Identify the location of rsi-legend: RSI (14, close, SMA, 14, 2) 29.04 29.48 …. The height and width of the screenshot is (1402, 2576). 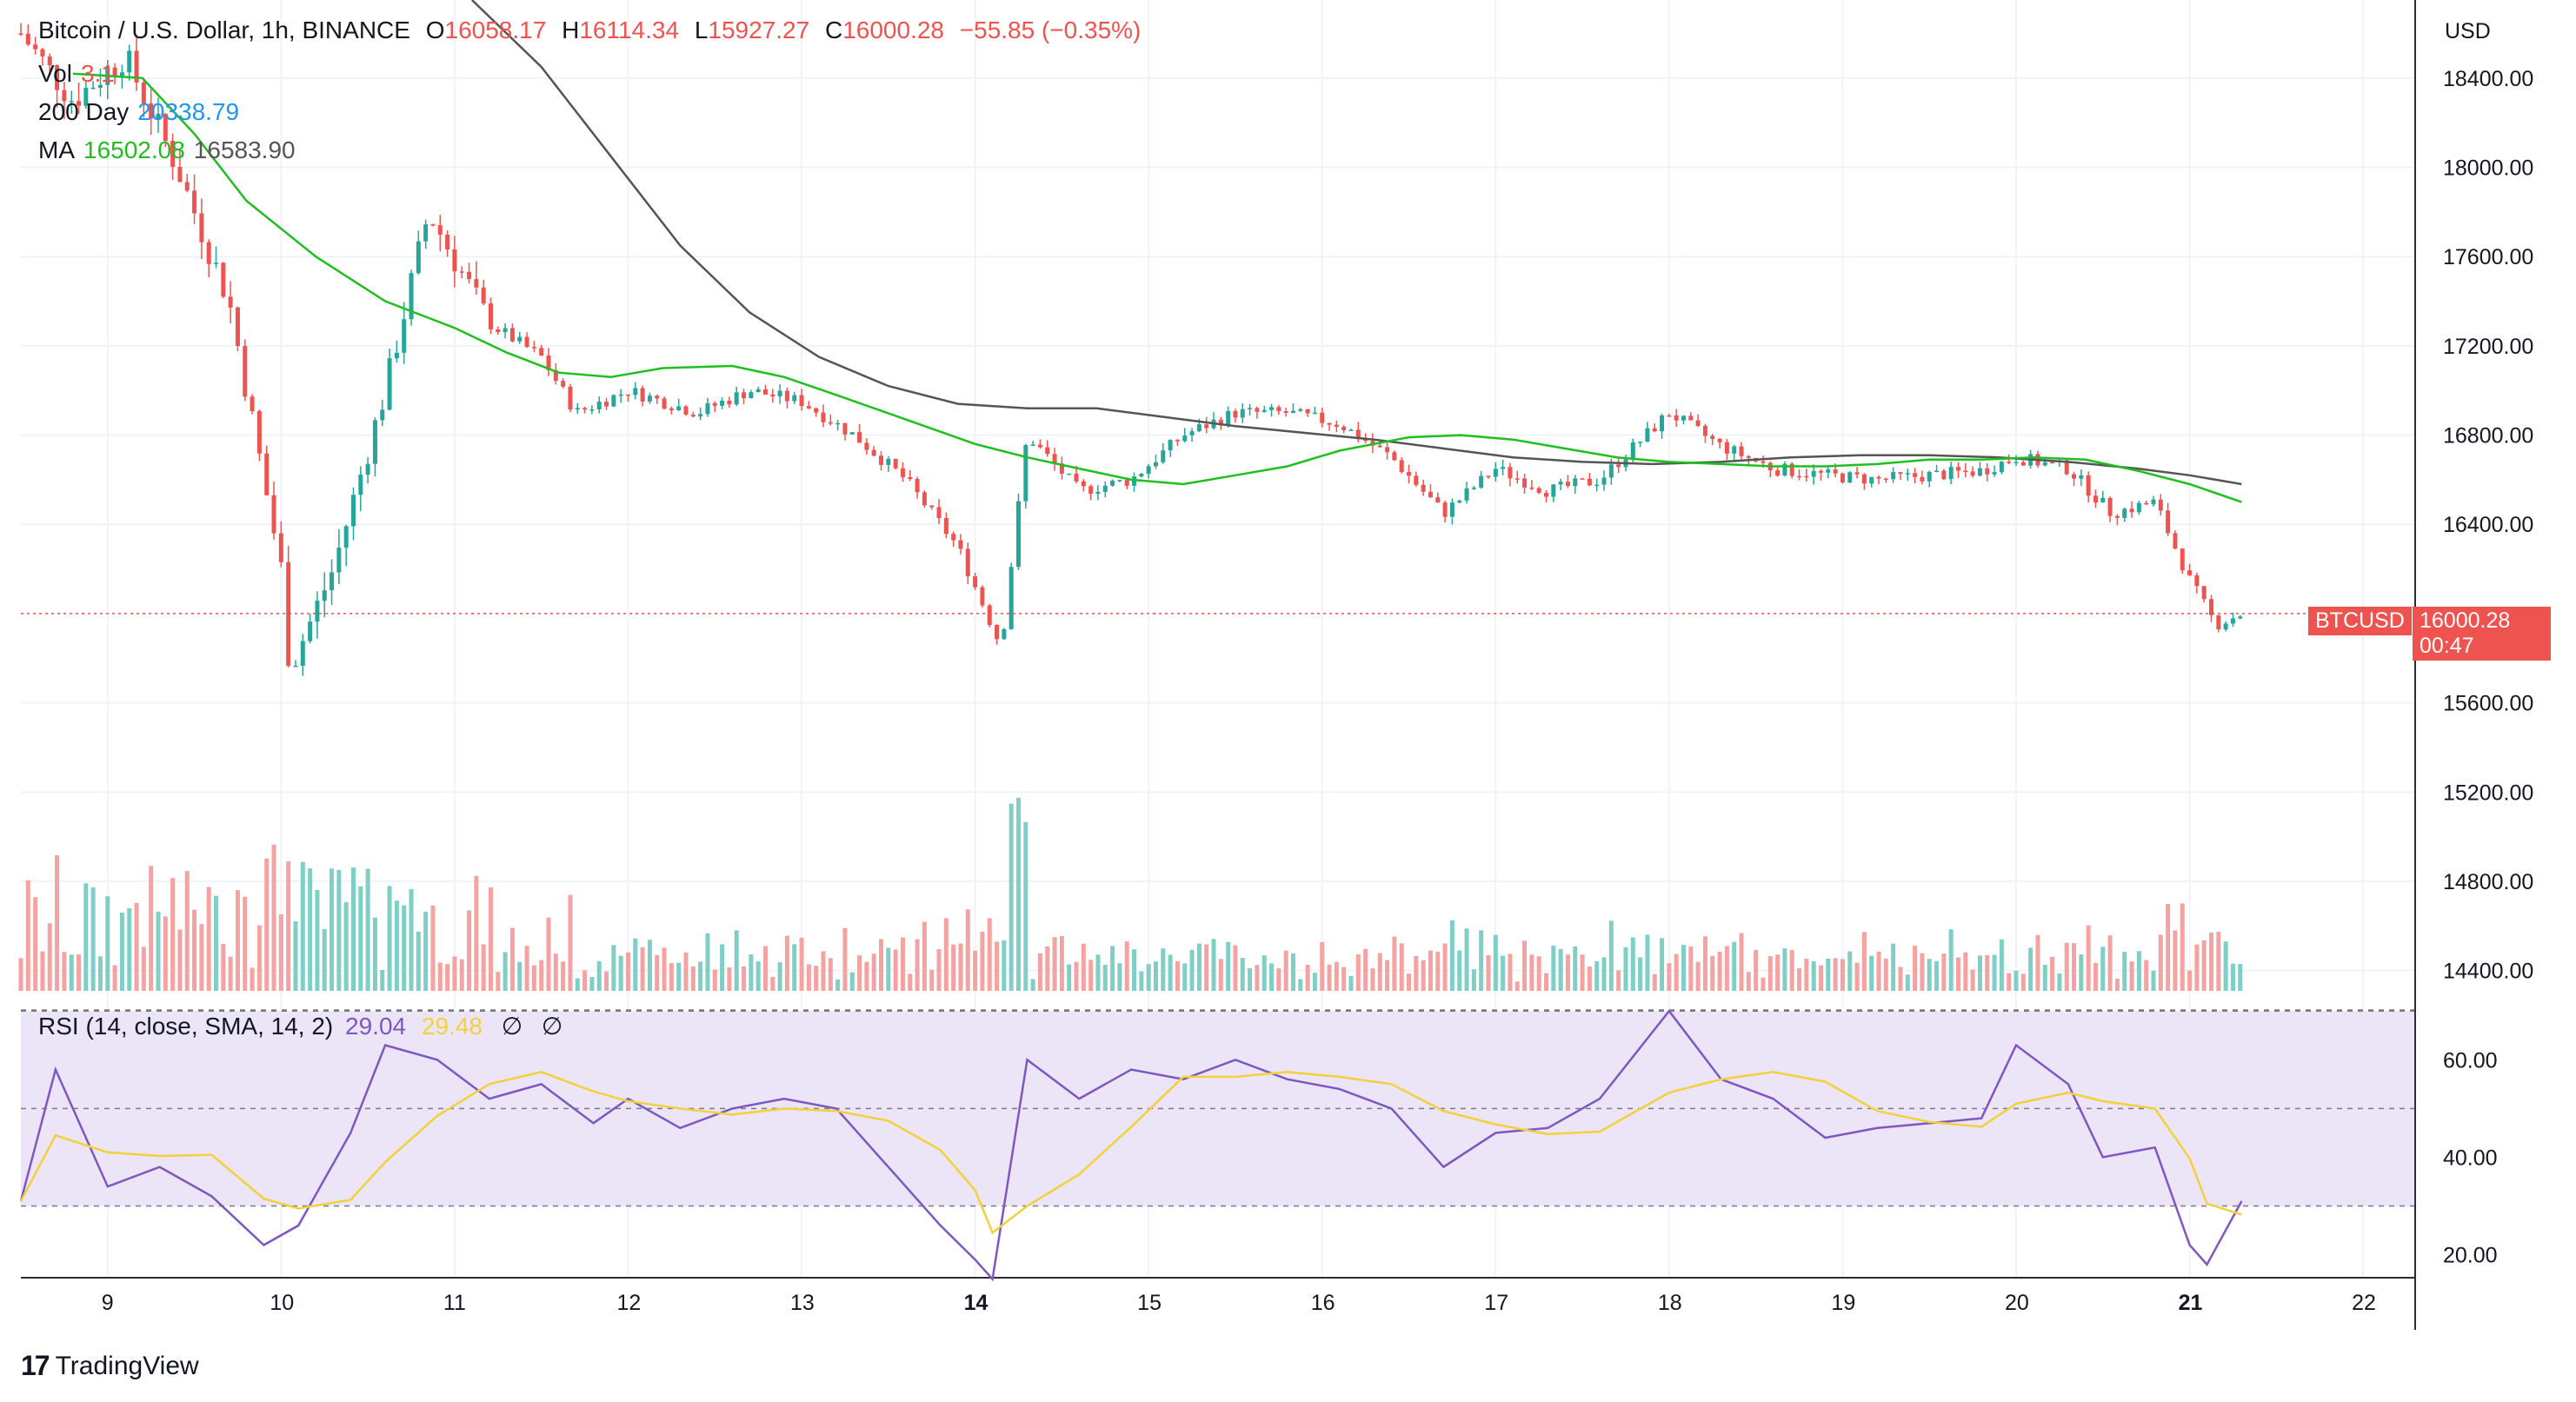
(300, 1026).